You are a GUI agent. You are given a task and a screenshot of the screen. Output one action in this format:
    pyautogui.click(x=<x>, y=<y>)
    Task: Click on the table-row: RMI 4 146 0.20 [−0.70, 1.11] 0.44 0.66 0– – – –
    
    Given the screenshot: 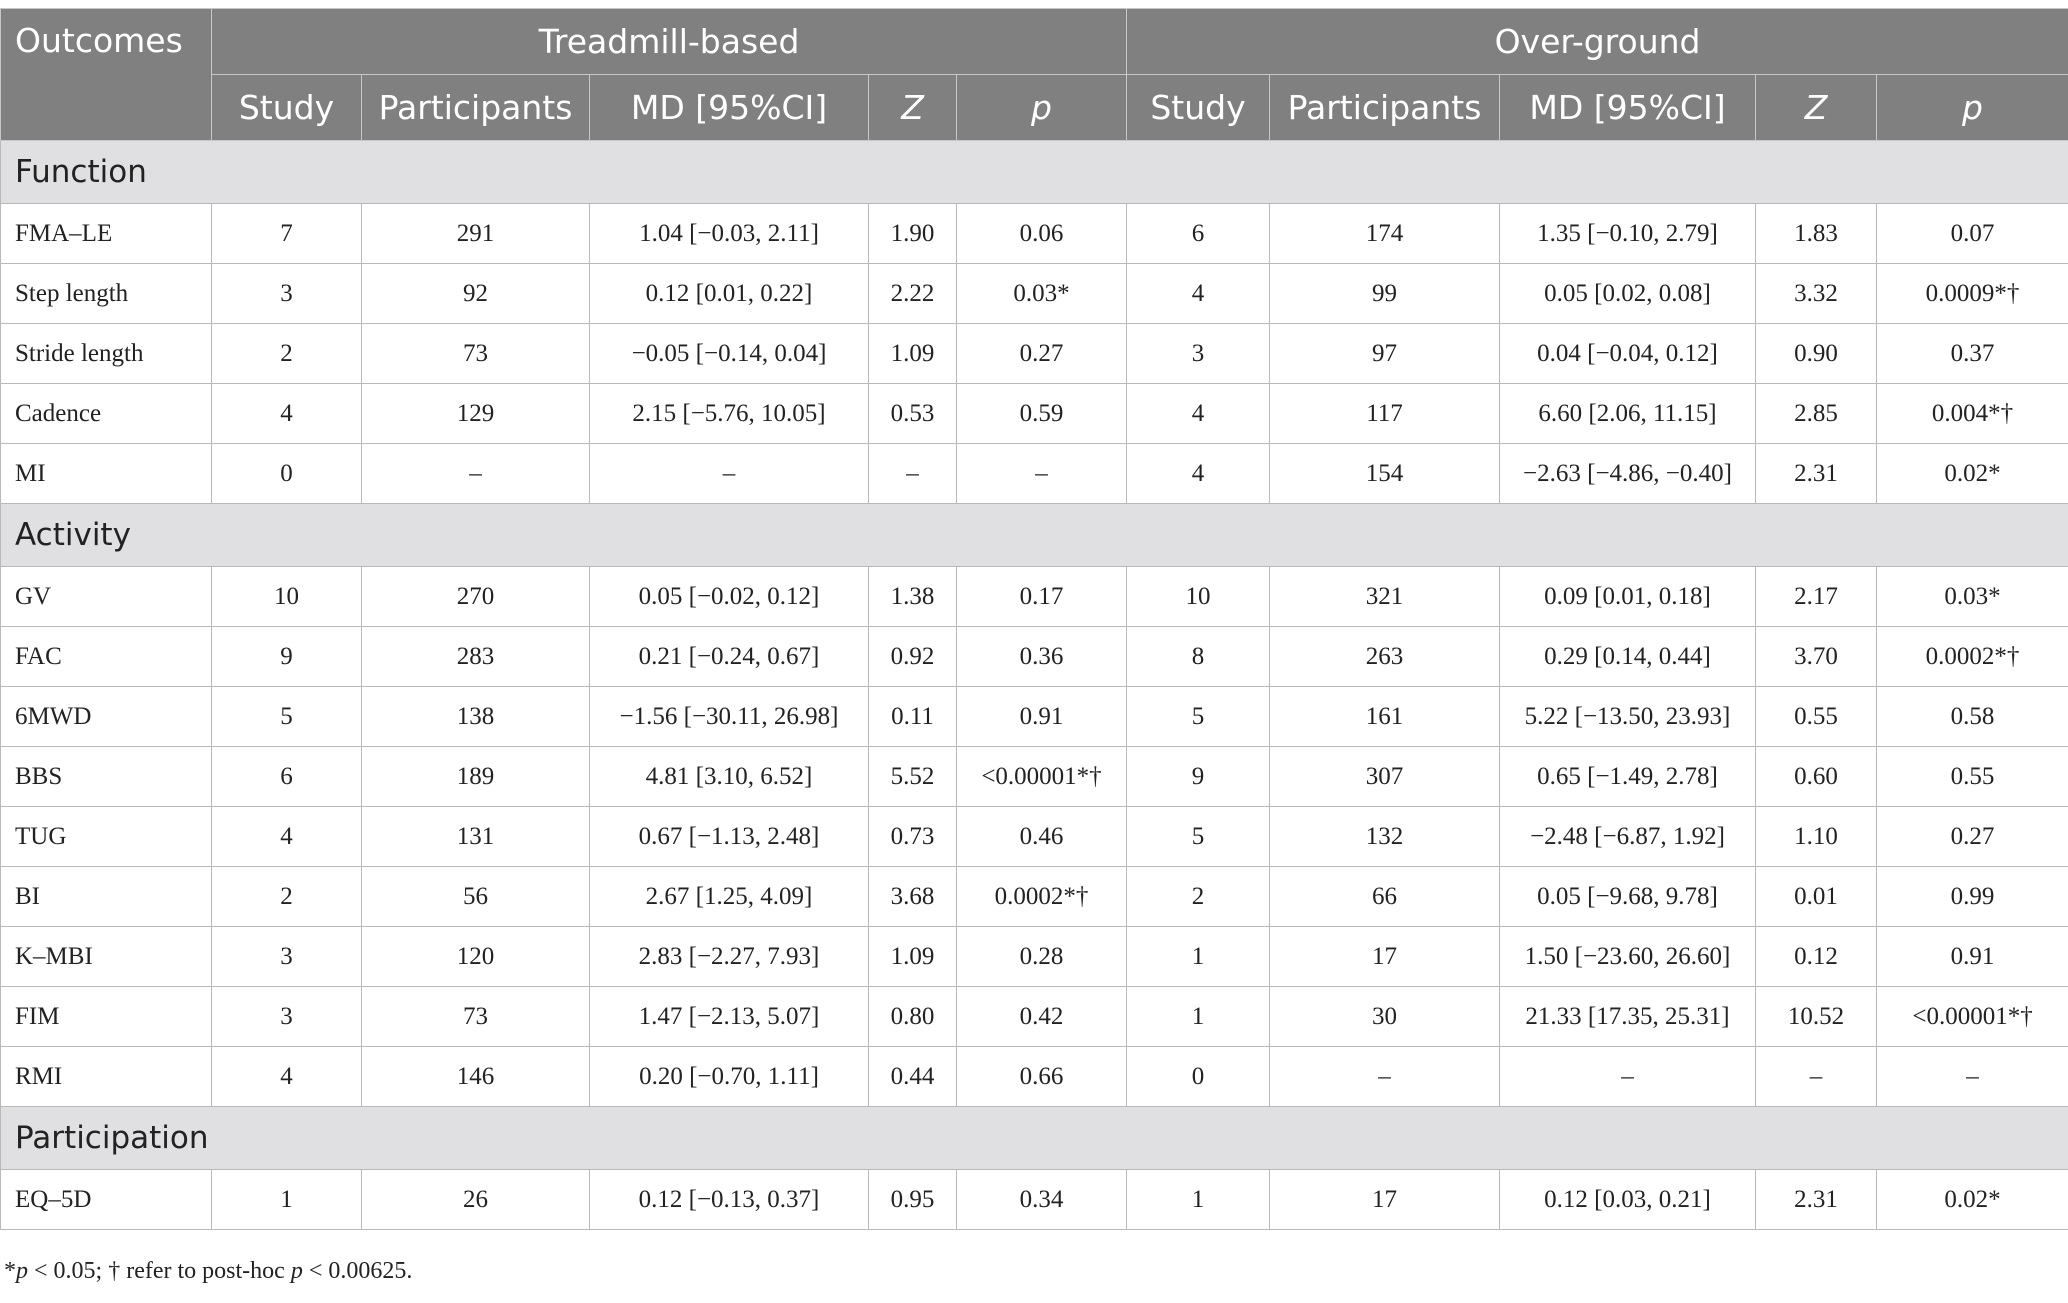 What is the action you would take?
    pyautogui.click(x=1034, y=1076)
    